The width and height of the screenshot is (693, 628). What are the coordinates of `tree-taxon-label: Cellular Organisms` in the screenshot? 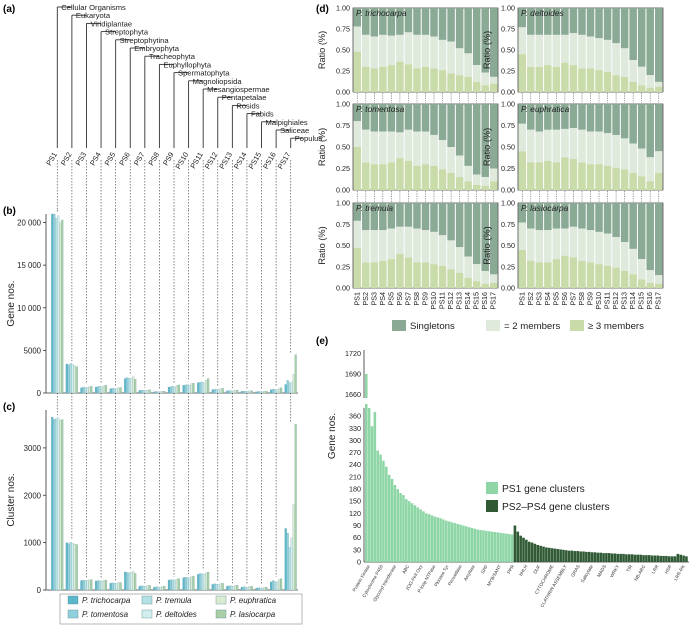 It's located at (93, 7).